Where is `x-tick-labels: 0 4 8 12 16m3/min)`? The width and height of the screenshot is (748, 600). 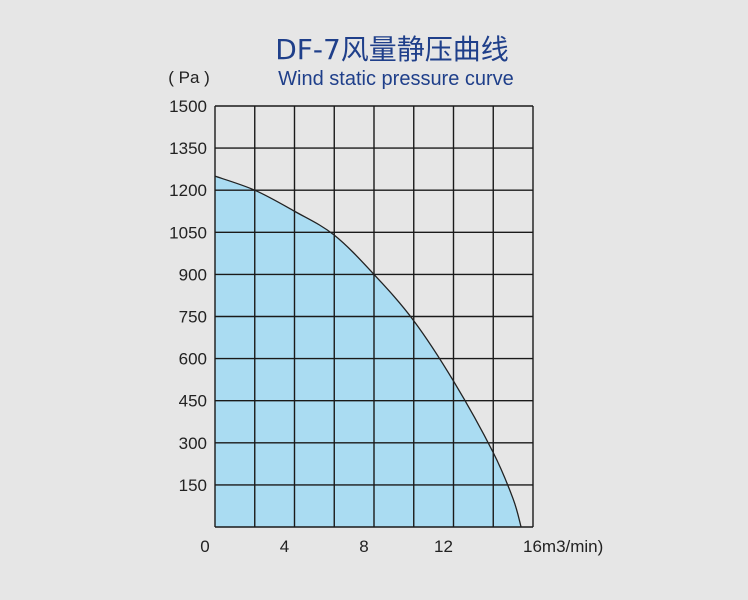 x-tick-labels: 0 4 8 12 16m3/min) is located at coordinates (401, 546).